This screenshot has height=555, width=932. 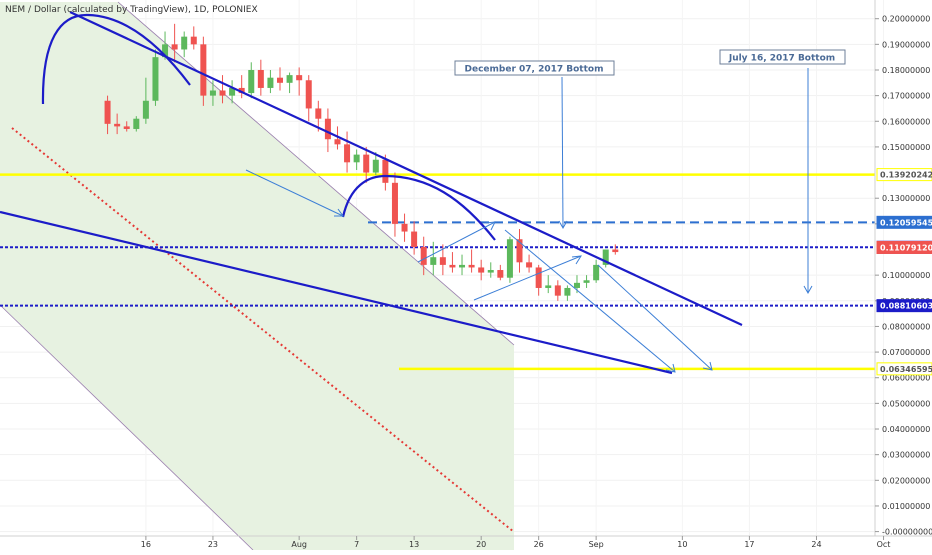 I want to click on ytick-label-16: 0.02000000, so click(x=906, y=480).